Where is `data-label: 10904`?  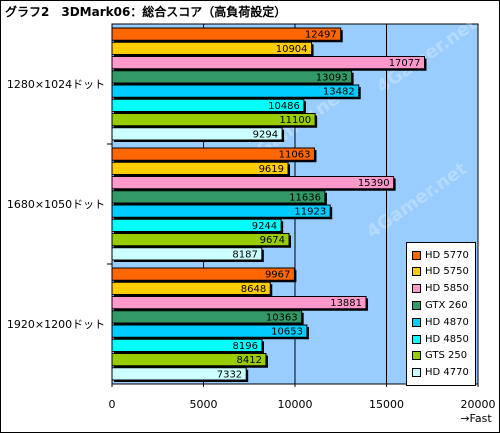 data-label: 10904 is located at coordinates (292, 49).